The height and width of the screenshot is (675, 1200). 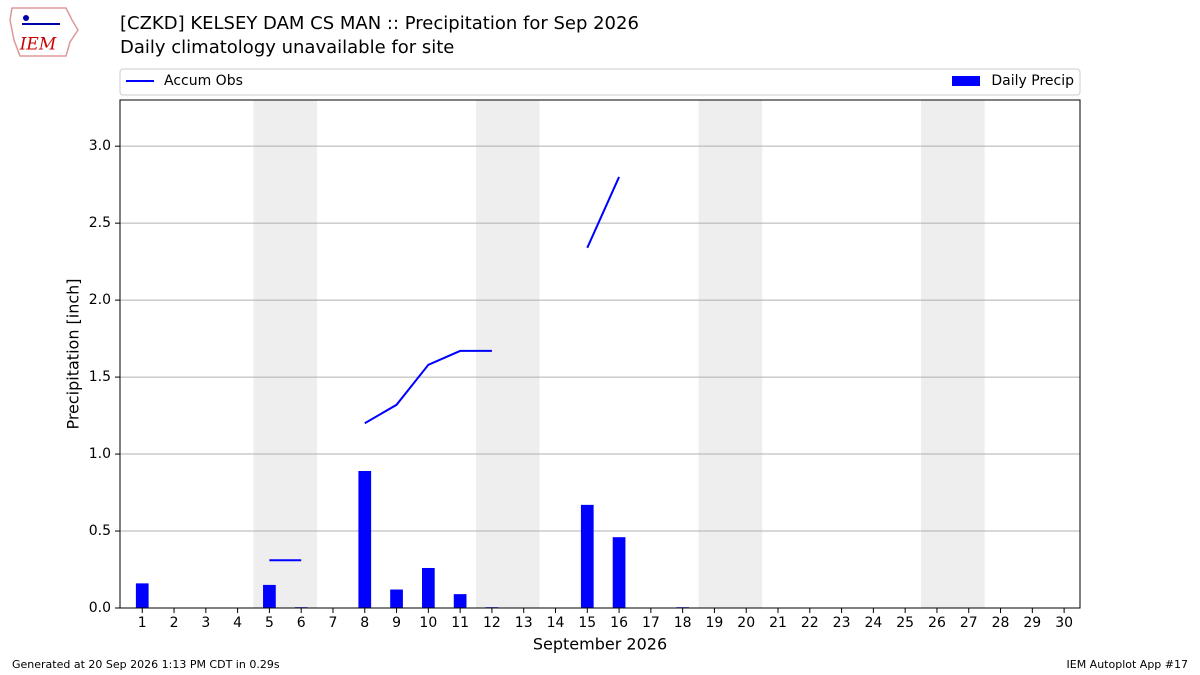 What do you see at coordinates (269, 623) in the screenshot?
I see `x-tick-label: 5` at bounding box center [269, 623].